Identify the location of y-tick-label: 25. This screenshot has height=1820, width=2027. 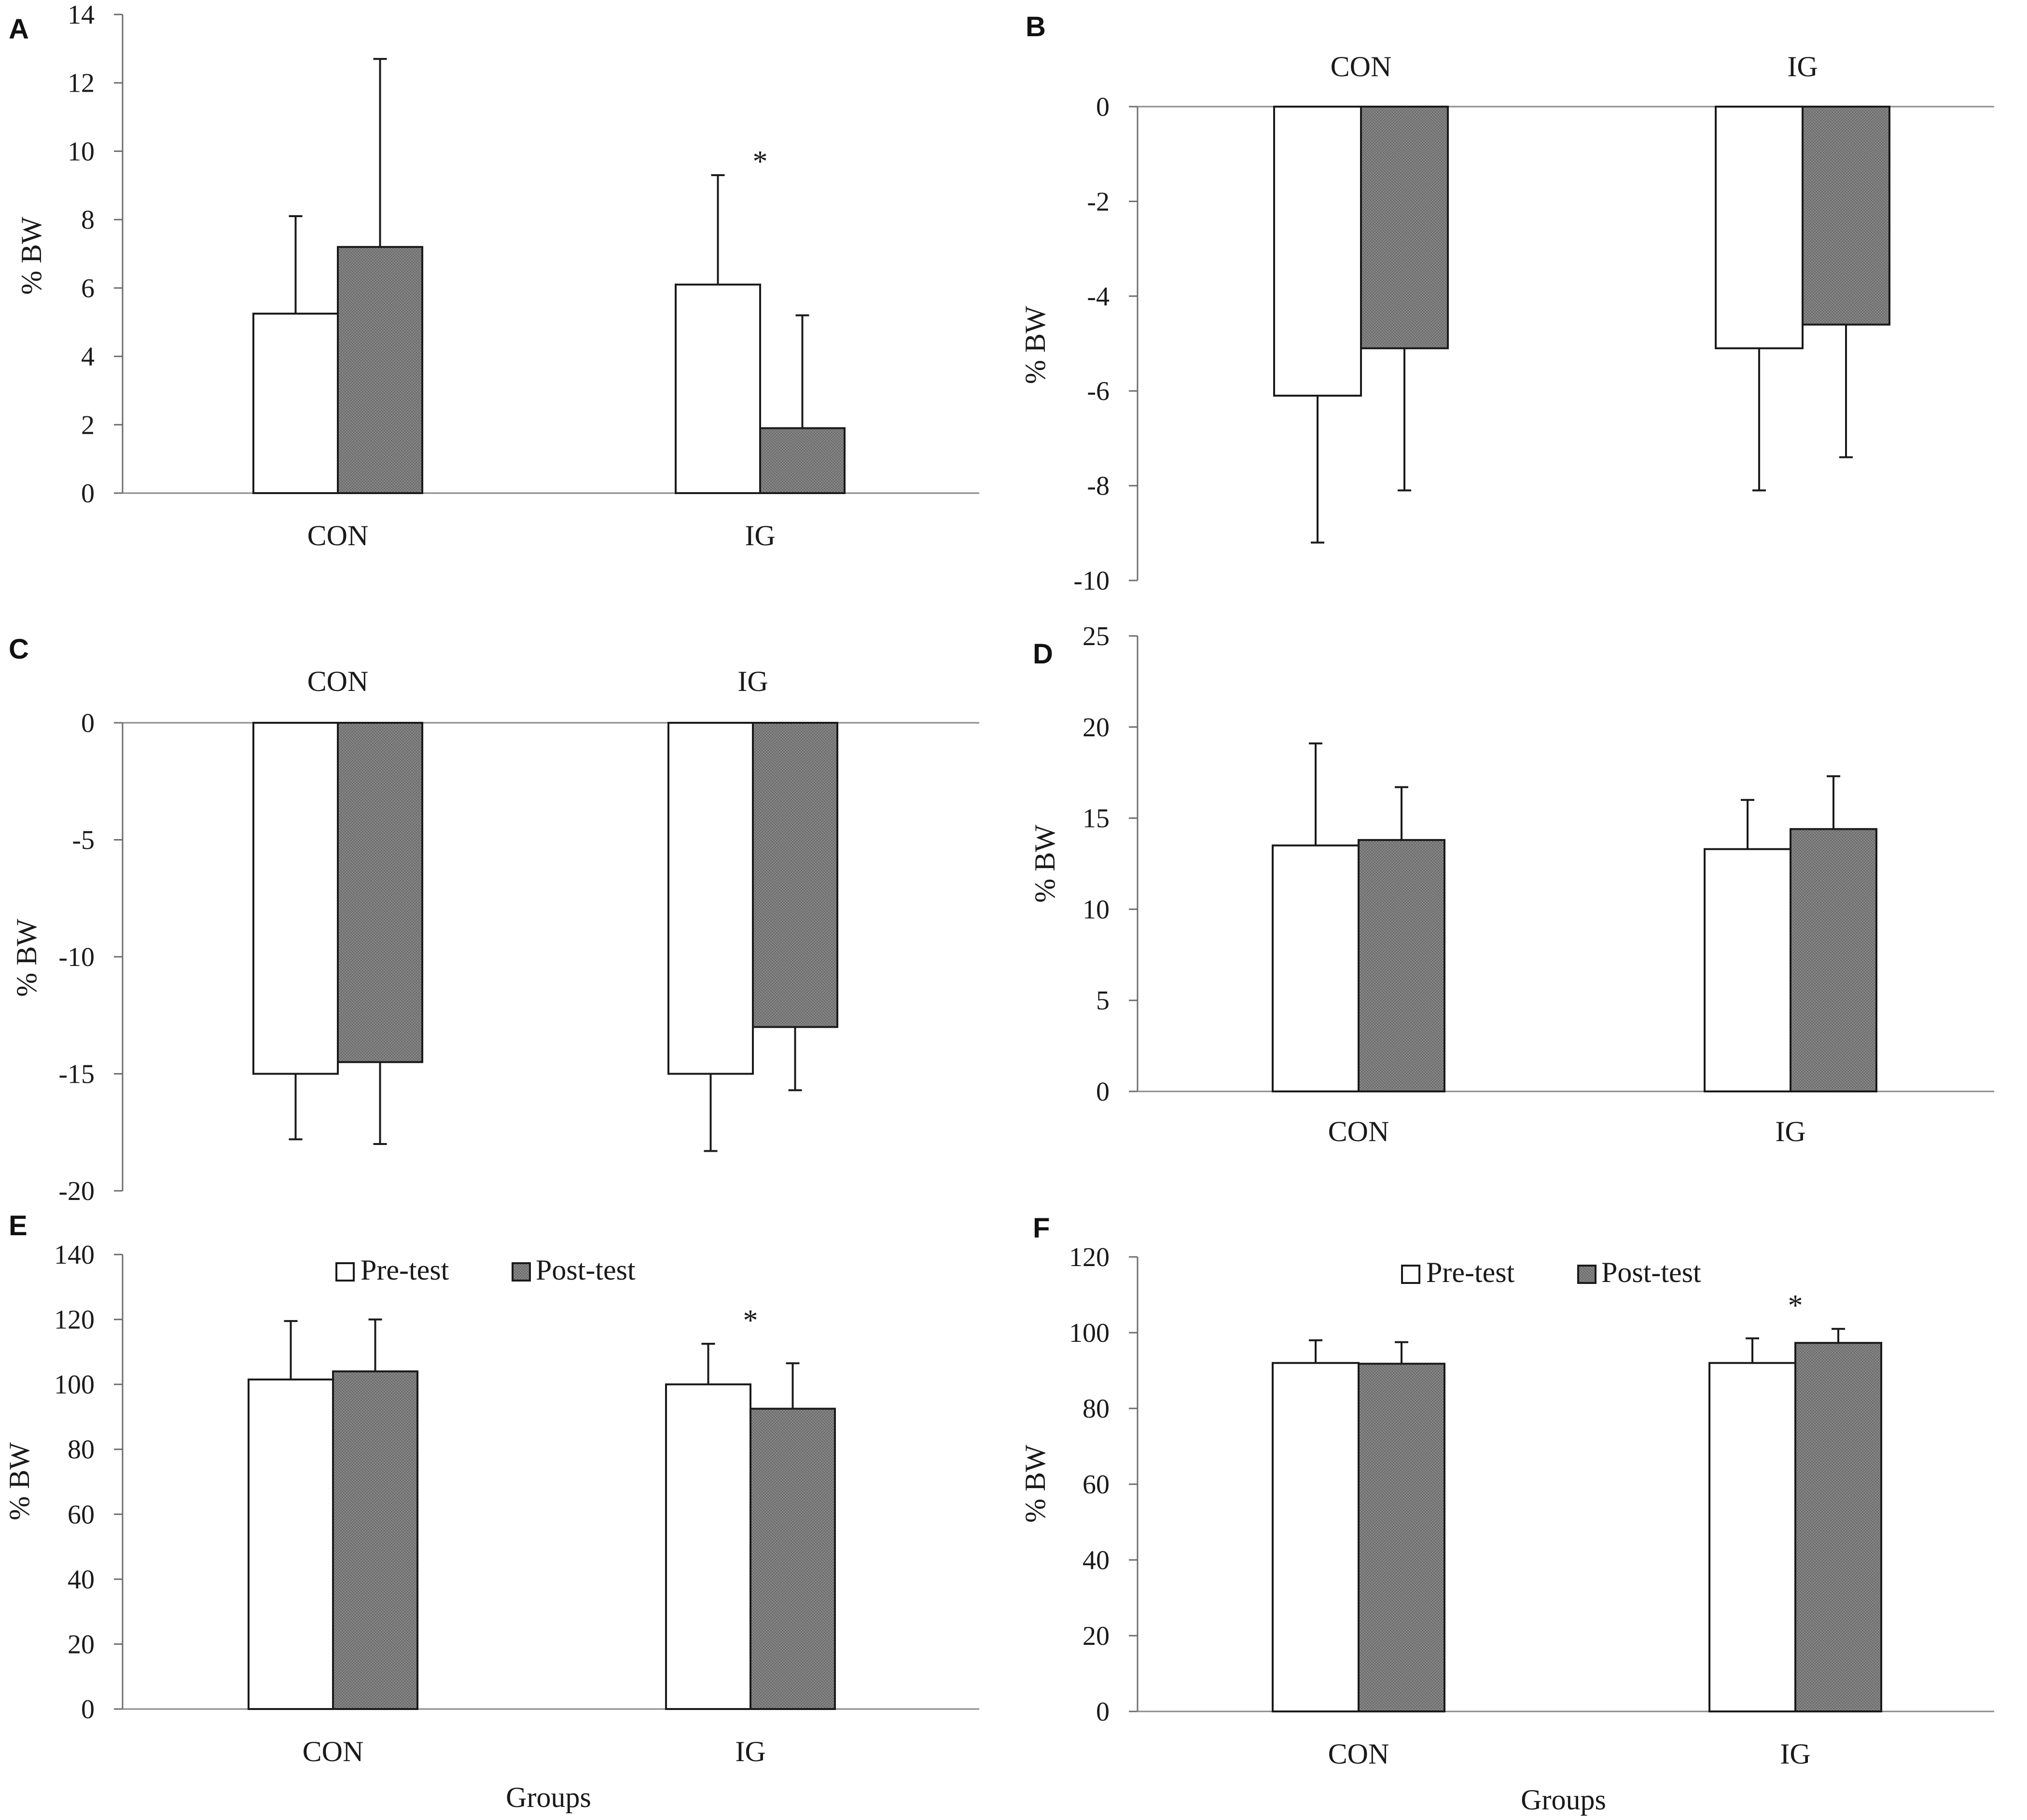
(1096, 636).